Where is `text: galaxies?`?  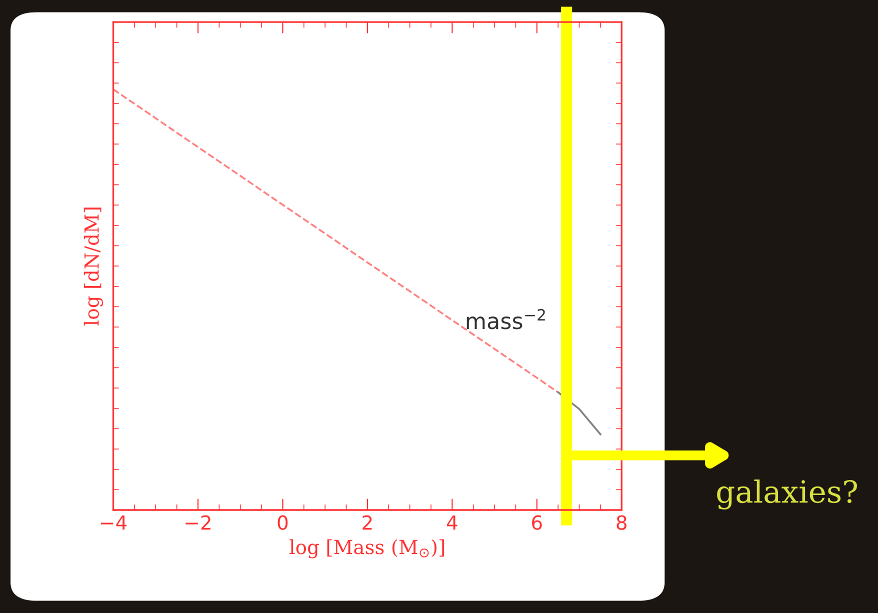 text: galaxies? is located at coordinates (787, 494).